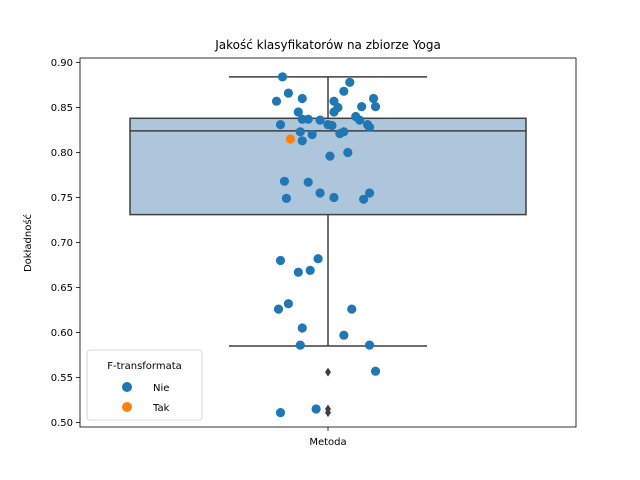  I want to click on y-tick-label-6: 0.80, so click(62, 153).